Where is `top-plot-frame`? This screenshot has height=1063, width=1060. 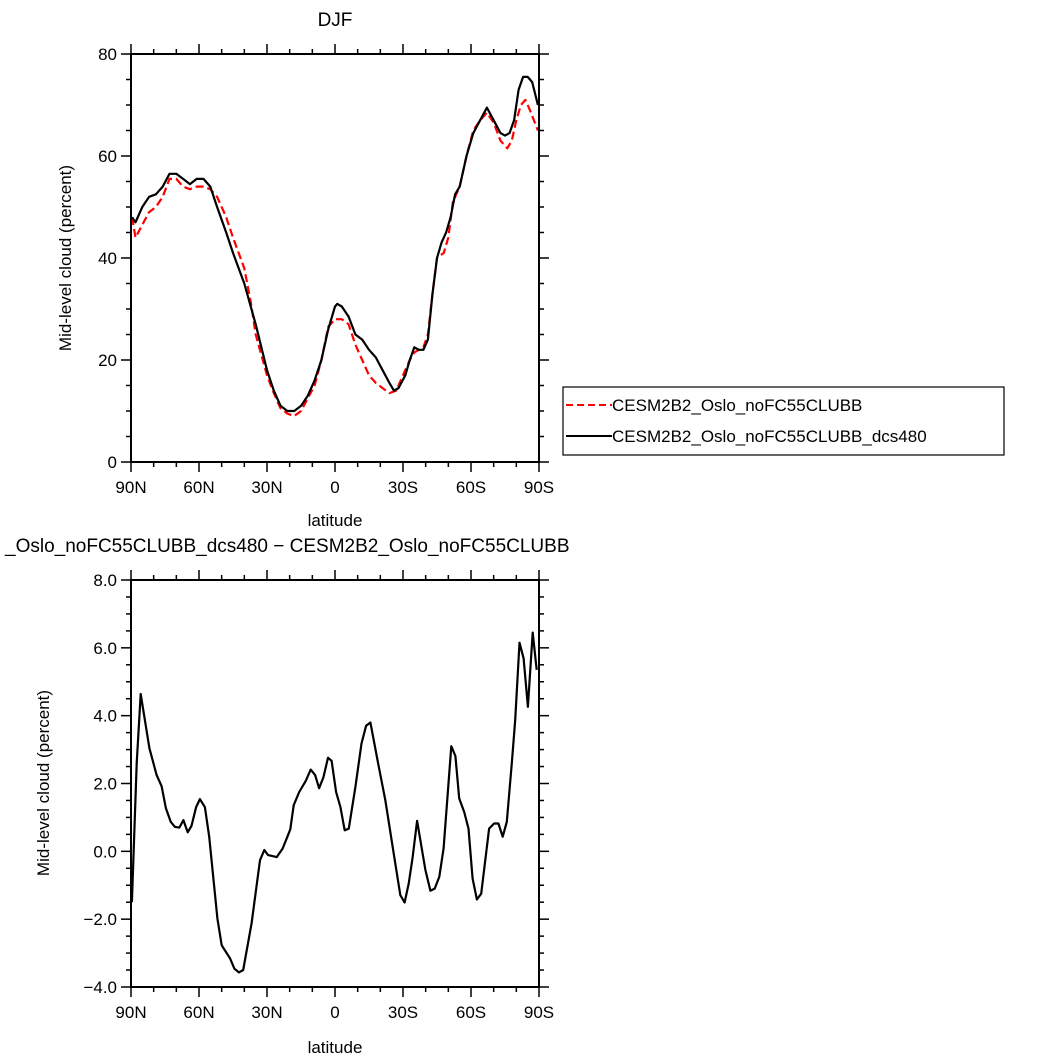
top-plot-frame is located at coordinates (335, 258).